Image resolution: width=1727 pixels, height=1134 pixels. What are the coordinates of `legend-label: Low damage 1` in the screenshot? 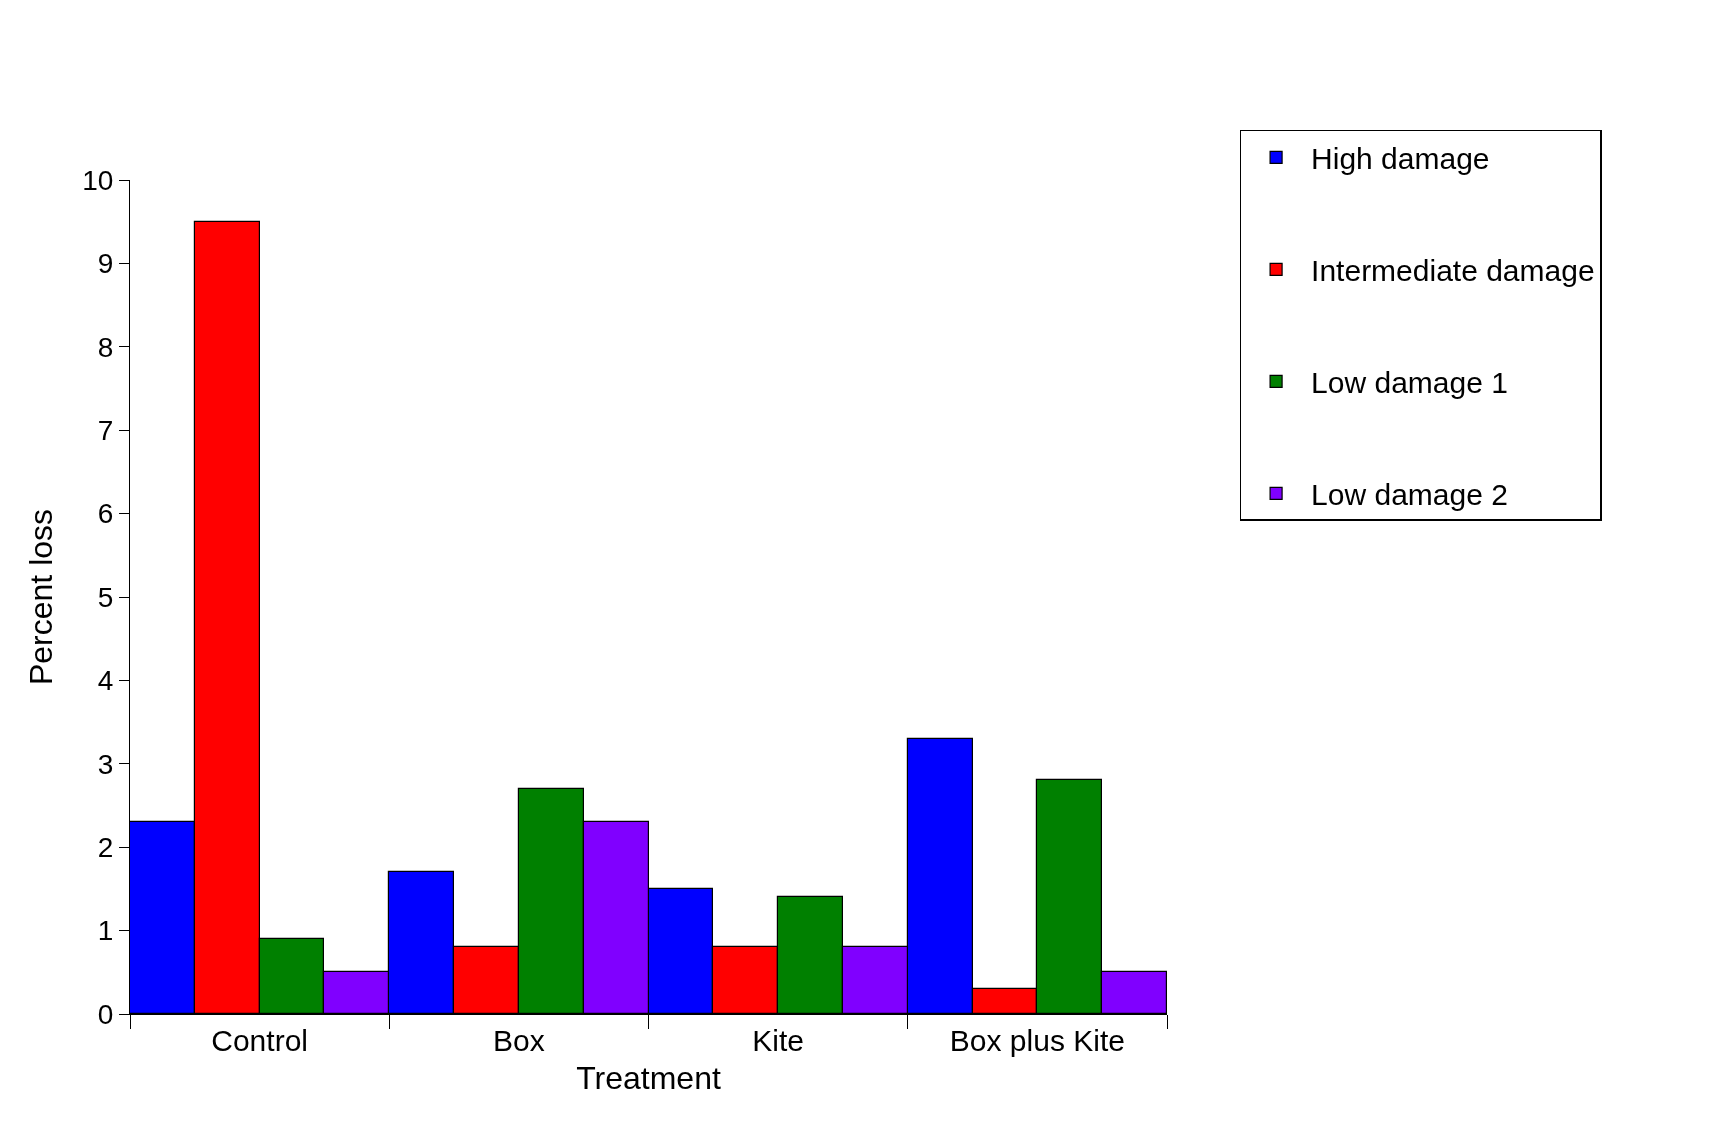 It's located at (1409, 383).